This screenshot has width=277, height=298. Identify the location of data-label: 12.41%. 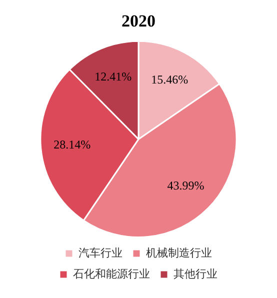
(113, 77).